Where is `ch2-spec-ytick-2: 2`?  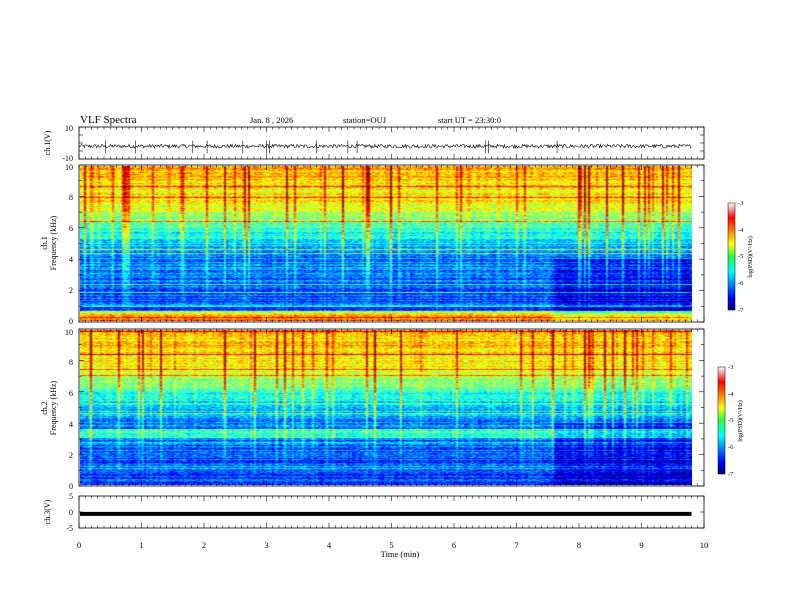
ch2-spec-ytick-2: 2 is located at coordinates (71, 455).